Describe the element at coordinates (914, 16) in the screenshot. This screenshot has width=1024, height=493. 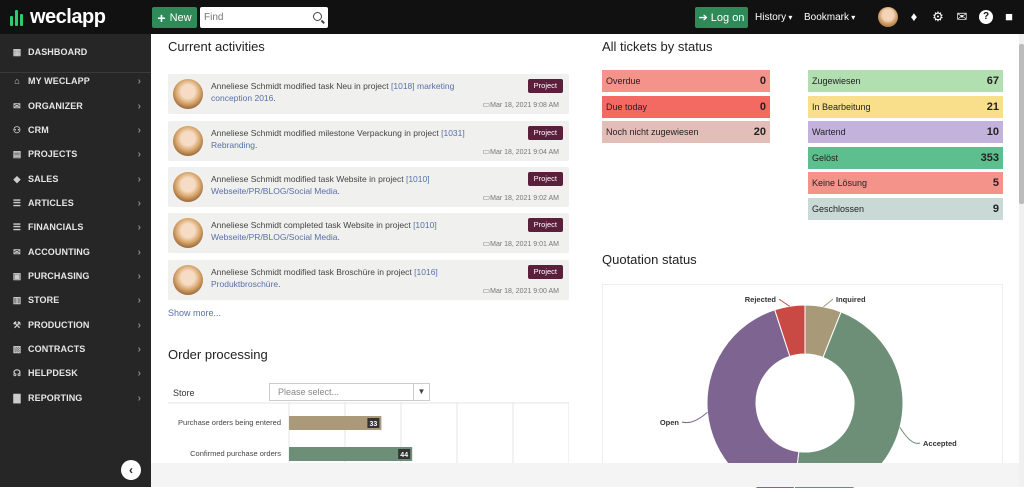
I see `bell-icon: ♦` at that location.